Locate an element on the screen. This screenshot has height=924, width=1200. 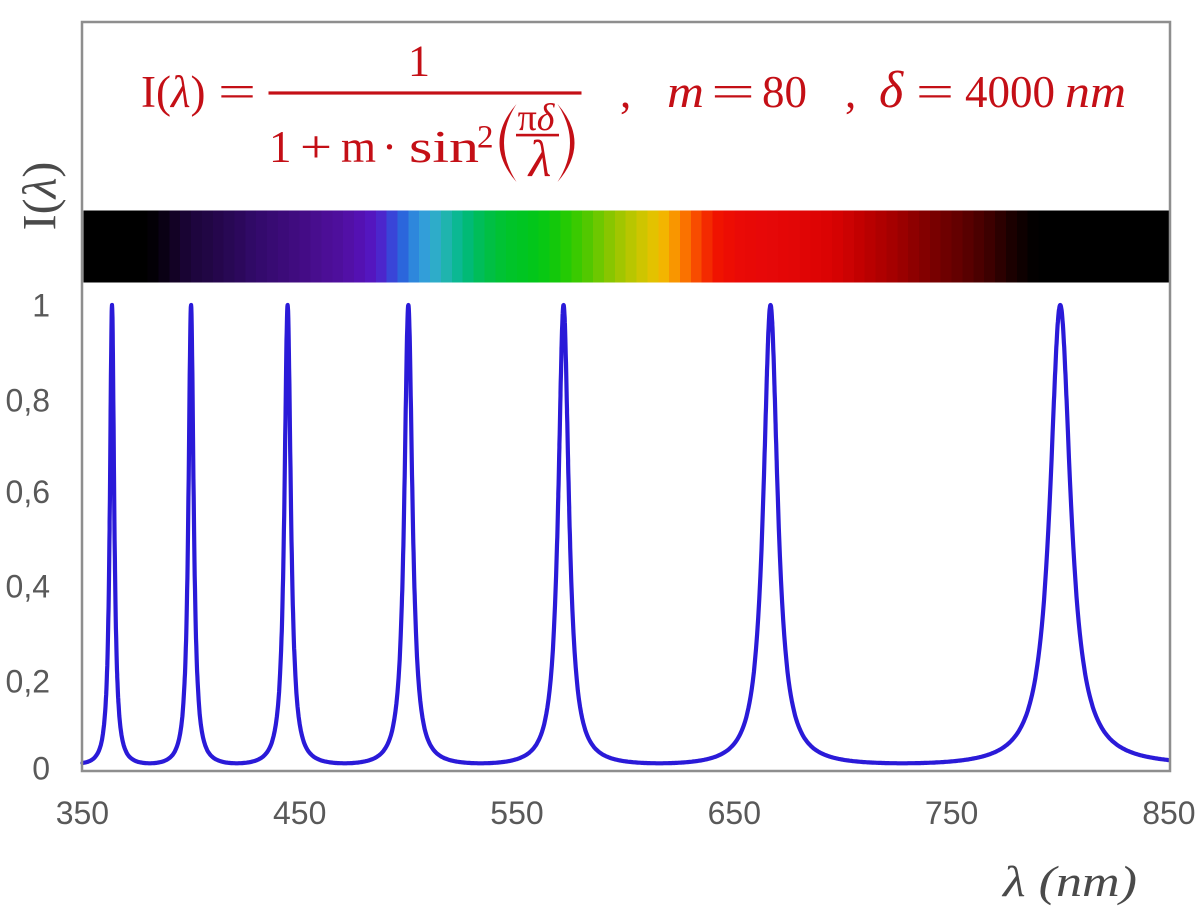
svg-text: 4000 is located at coordinates (1010, 92).